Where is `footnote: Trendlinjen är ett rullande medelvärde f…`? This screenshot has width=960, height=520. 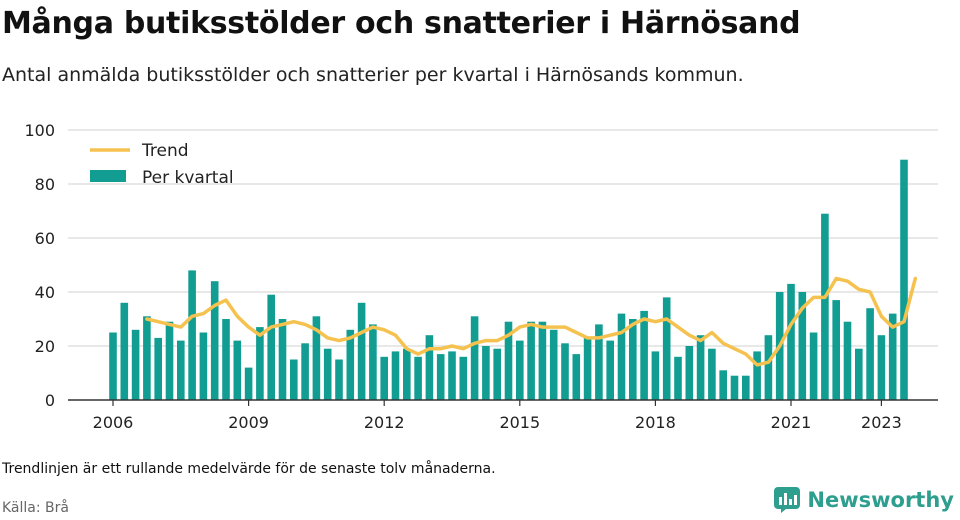
footnote: Trendlinjen är ett rullande medelvärde f… is located at coordinates (249, 469).